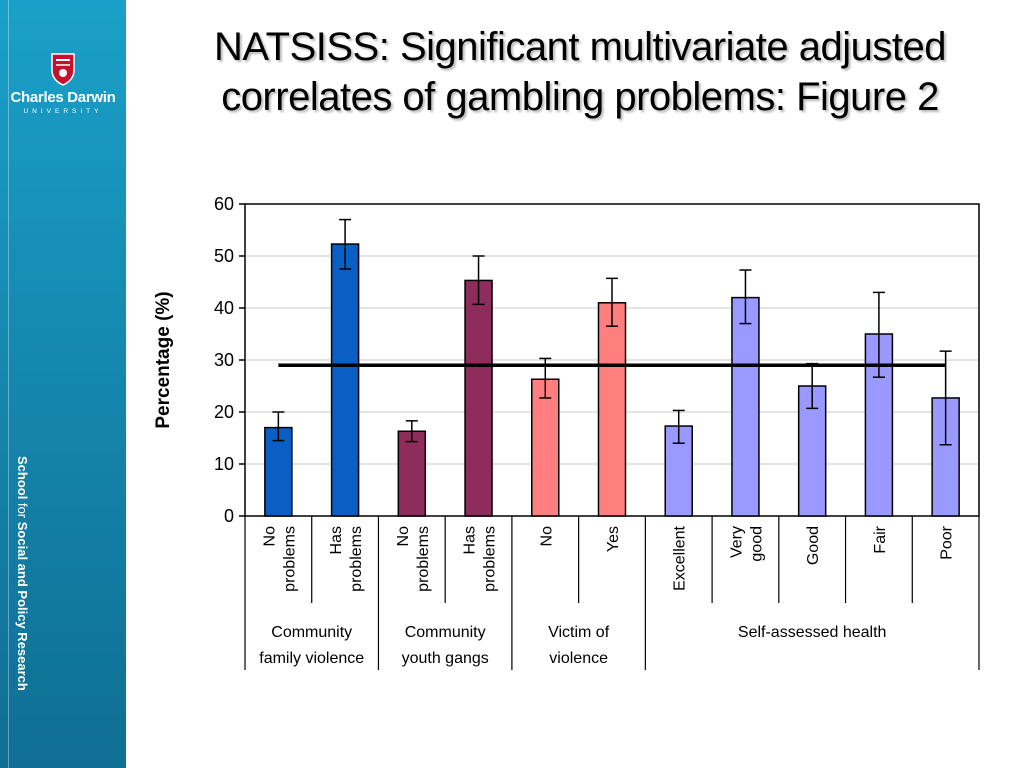 The image size is (1024, 768). What do you see at coordinates (578, 658) in the screenshot?
I see `group-label: violence` at bounding box center [578, 658].